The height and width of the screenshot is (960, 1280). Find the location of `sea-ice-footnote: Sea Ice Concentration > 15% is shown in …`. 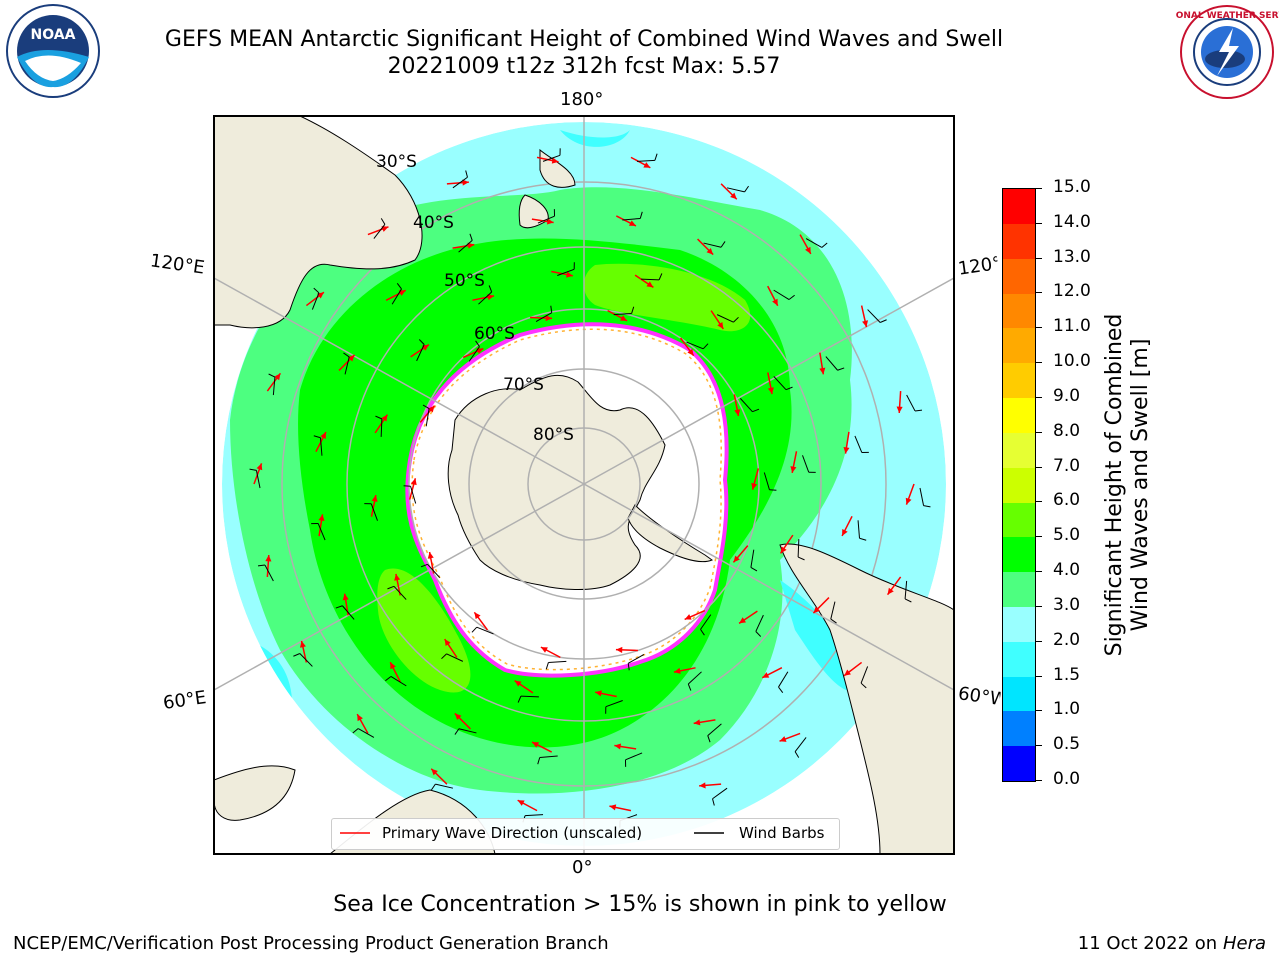

sea-ice-footnote: Sea Ice Concentration > 15% is shown in … is located at coordinates (640, 904).